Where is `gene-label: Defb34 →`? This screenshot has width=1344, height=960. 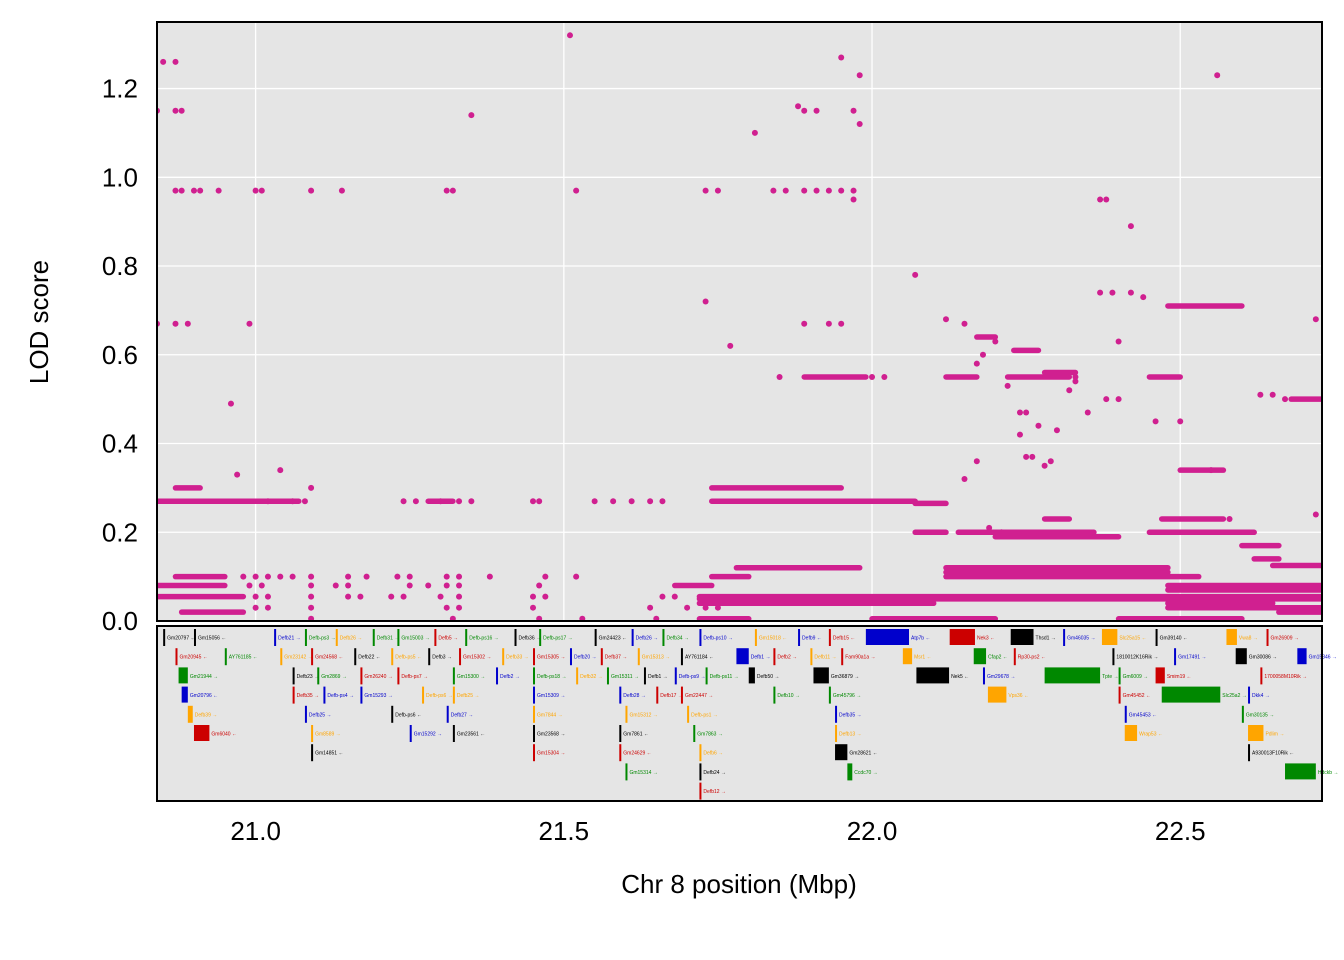
gene-label: Defb34 → is located at coordinates (677, 639).